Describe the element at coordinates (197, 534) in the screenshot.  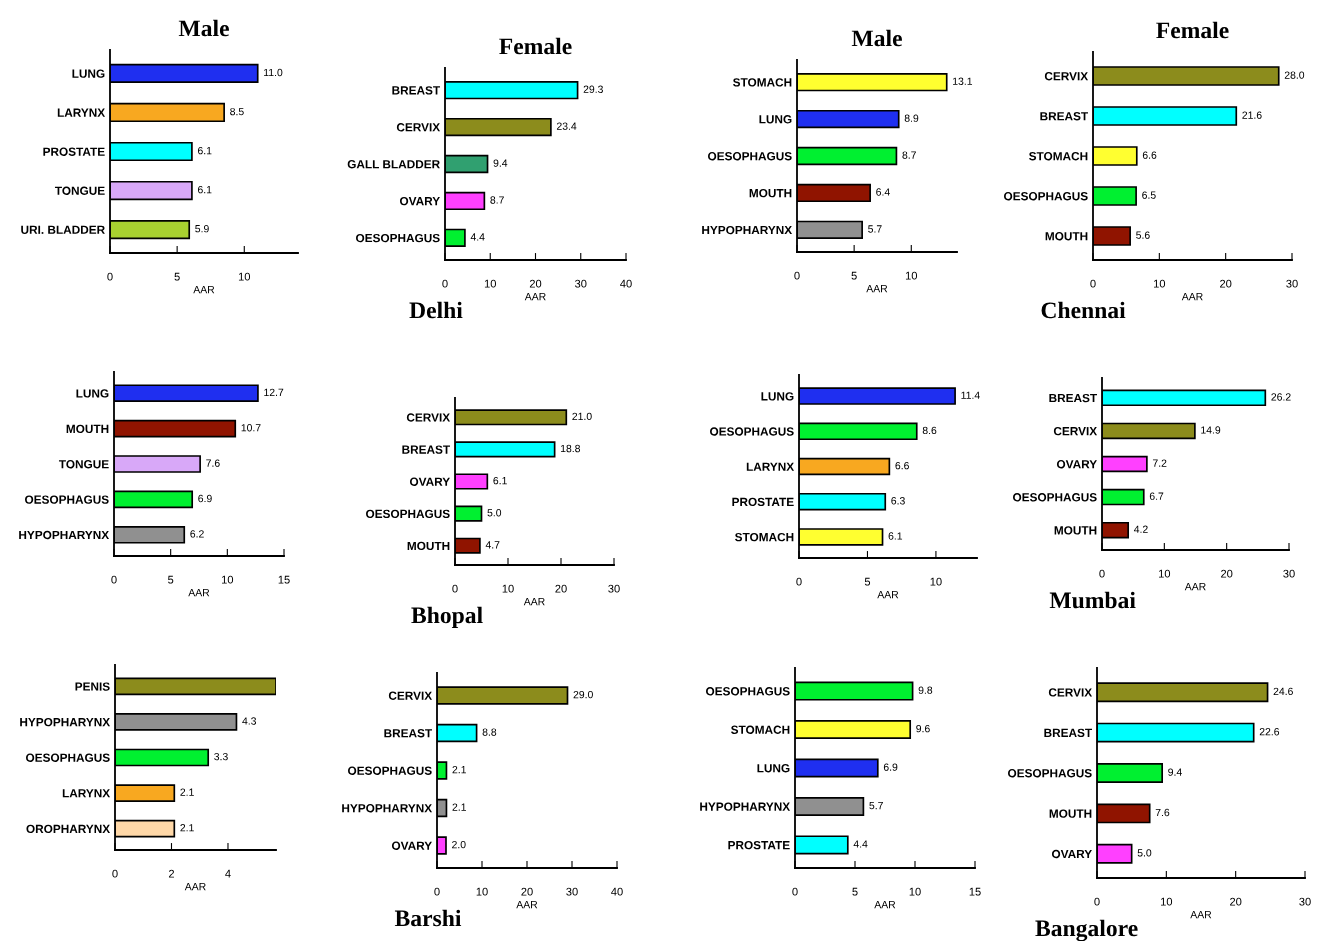
I see `data-label: 6.2` at that location.